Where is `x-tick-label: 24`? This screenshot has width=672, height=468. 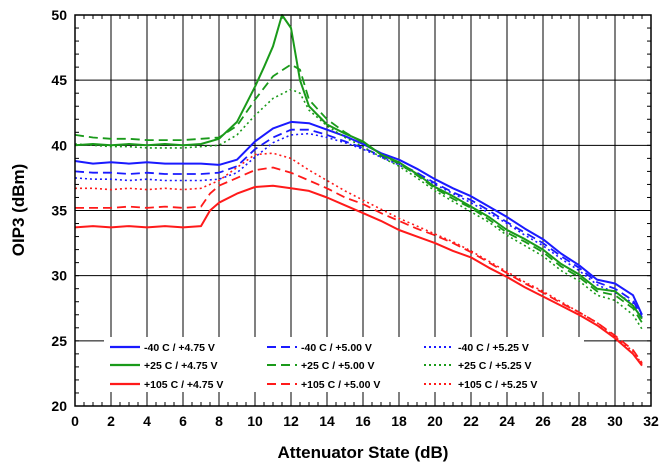 x-tick-label: 24 is located at coordinates (507, 421).